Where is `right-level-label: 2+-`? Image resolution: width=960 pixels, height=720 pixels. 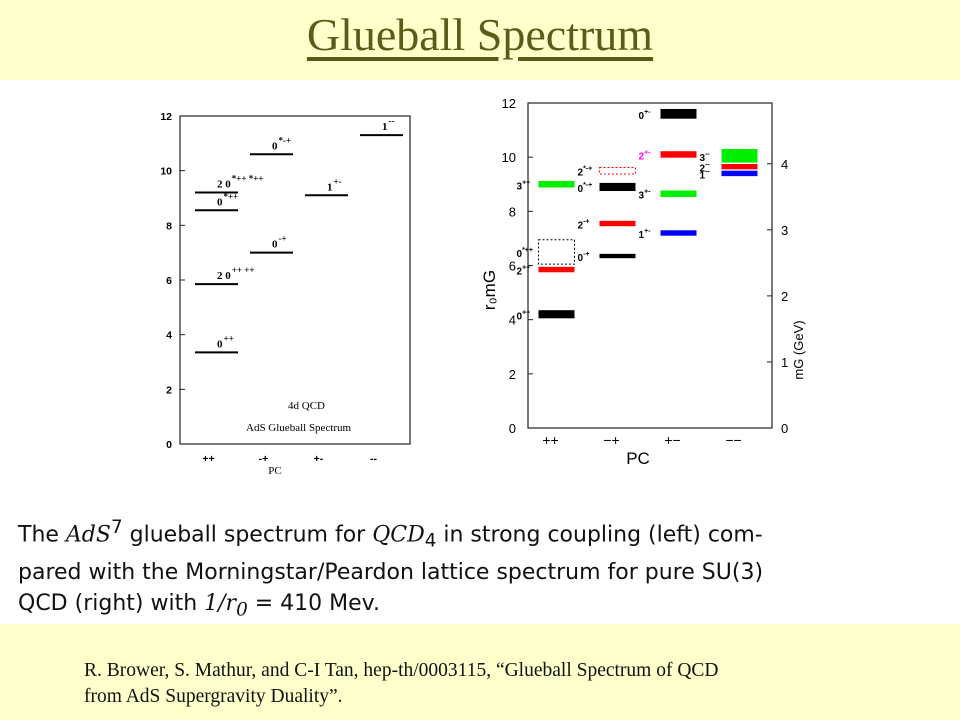
right-level-label: 2+- is located at coordinates (645, 155).